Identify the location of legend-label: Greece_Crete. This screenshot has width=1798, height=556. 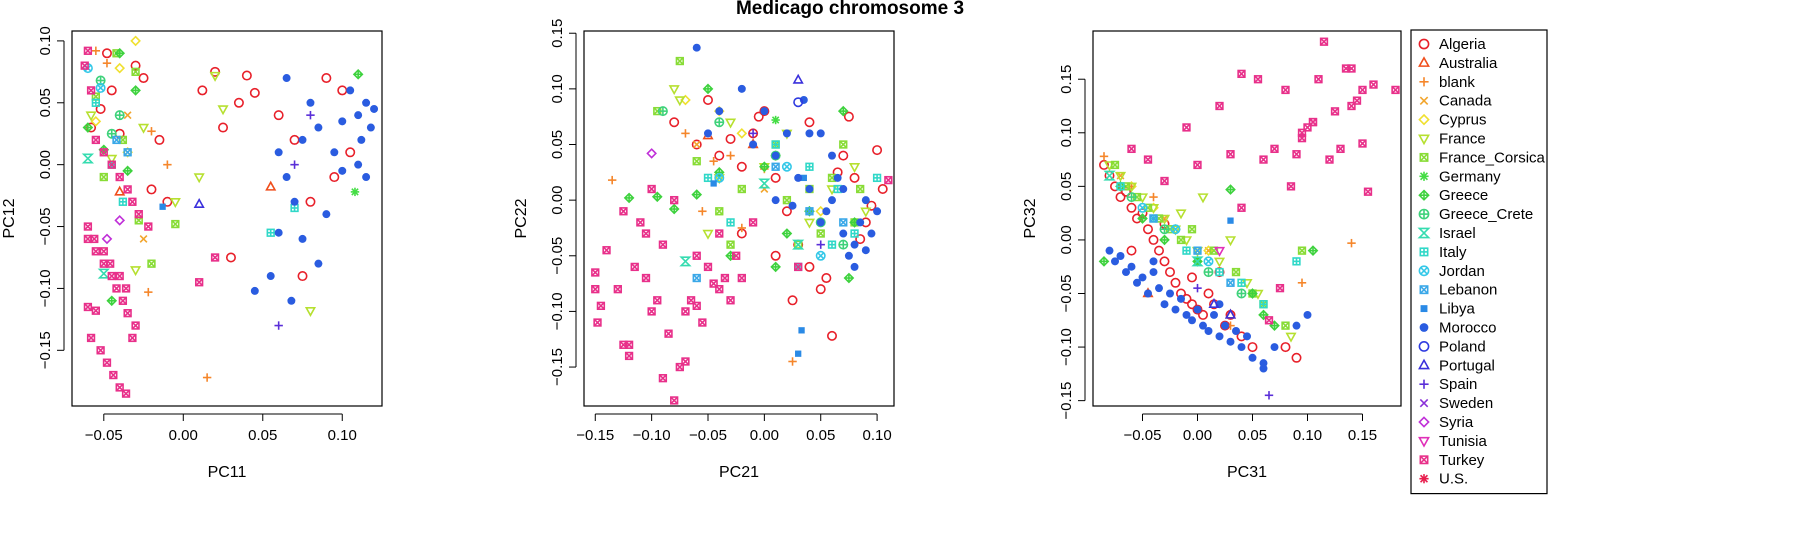
(1486, 214).